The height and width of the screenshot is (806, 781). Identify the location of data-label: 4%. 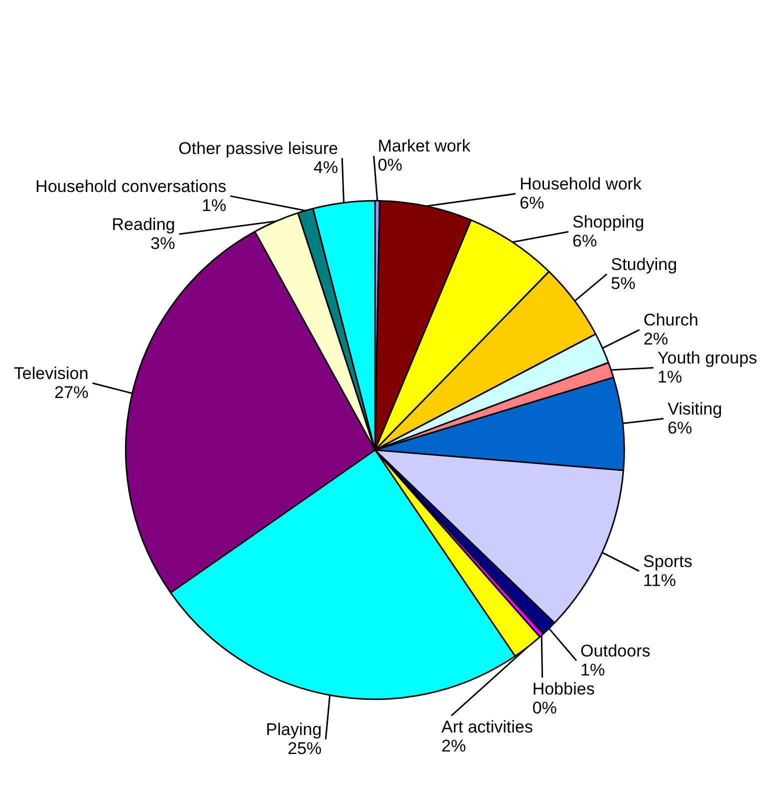
(326, 167).